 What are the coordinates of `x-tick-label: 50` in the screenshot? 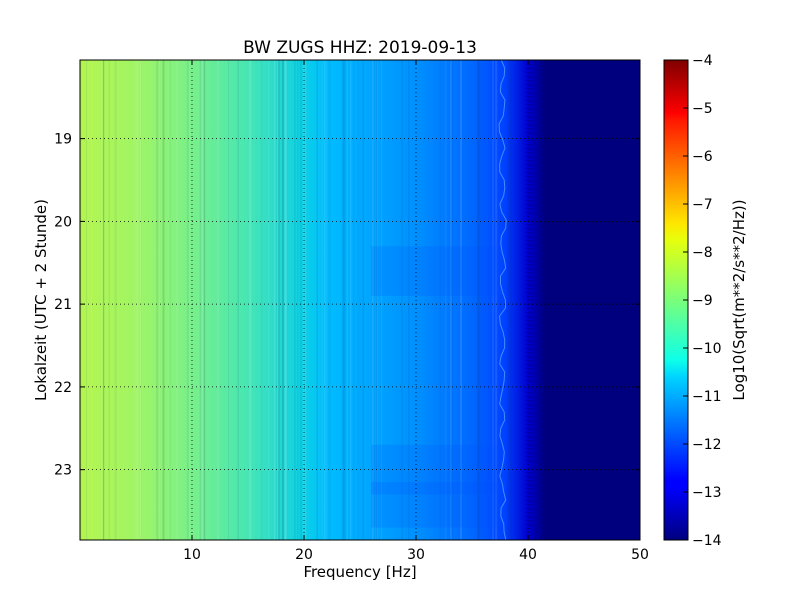 It's located at (640, 555).